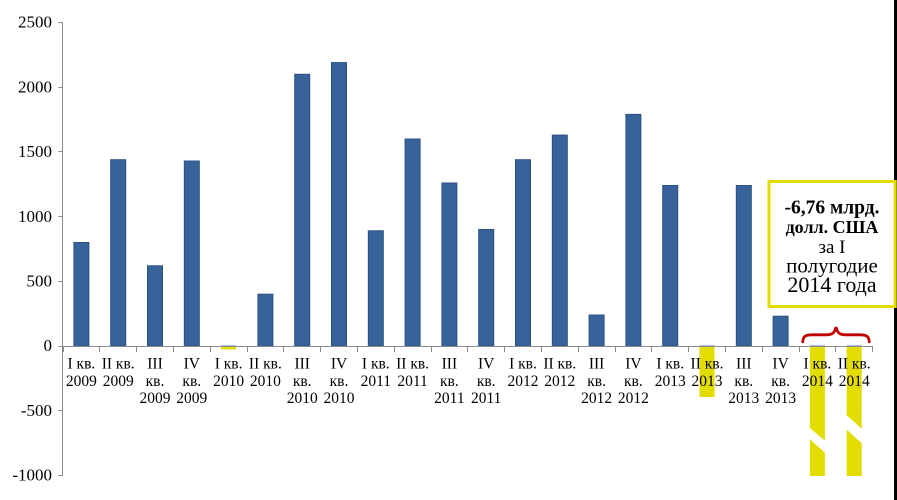 This screenshot has width=897, height=500. What do you see at coordinates (40, 281) in the screenshot?
I see `svg-text: 500` at bounding box center [40, 281].